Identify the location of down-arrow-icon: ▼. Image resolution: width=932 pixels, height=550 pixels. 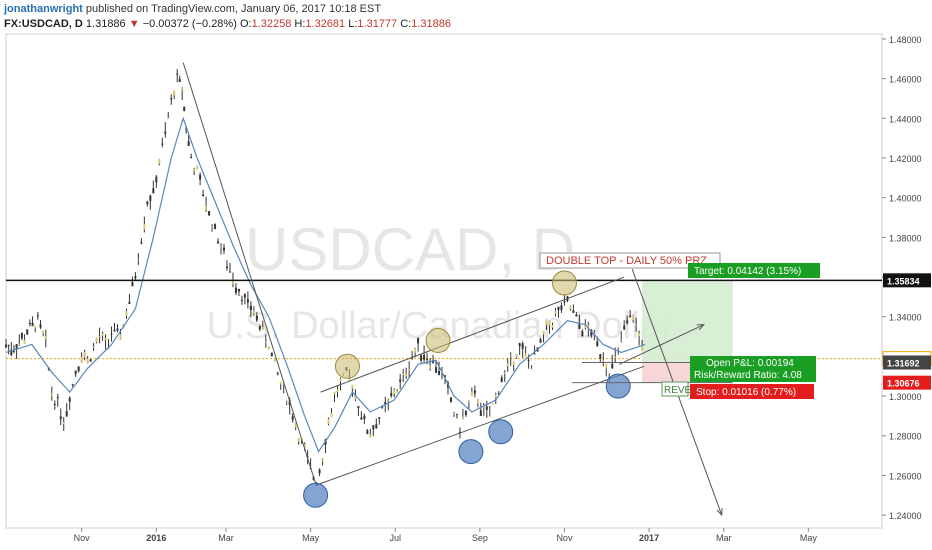
(134, 24).